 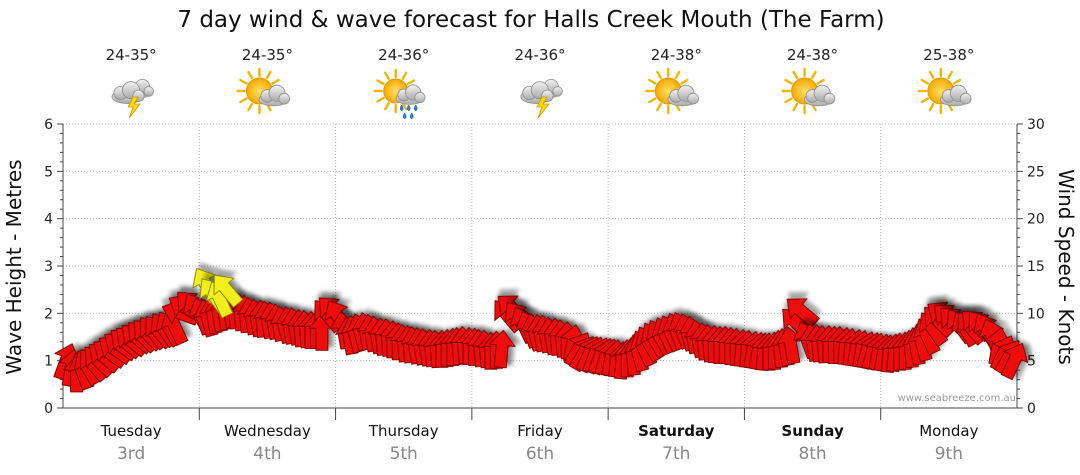 I want to click on right-tick-label: 0, so click(x=1031, y=409).